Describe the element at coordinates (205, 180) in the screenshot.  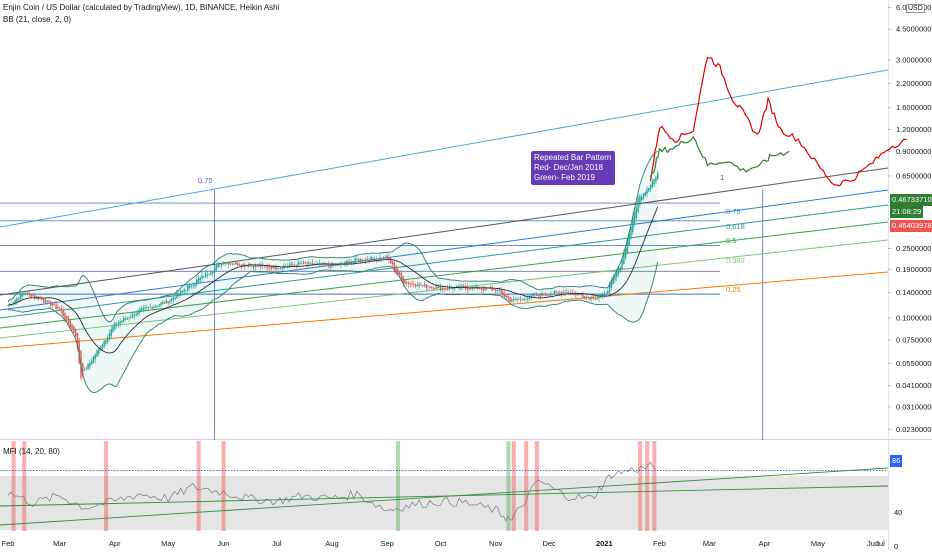
I see `fib-label: 0.75` at that location.